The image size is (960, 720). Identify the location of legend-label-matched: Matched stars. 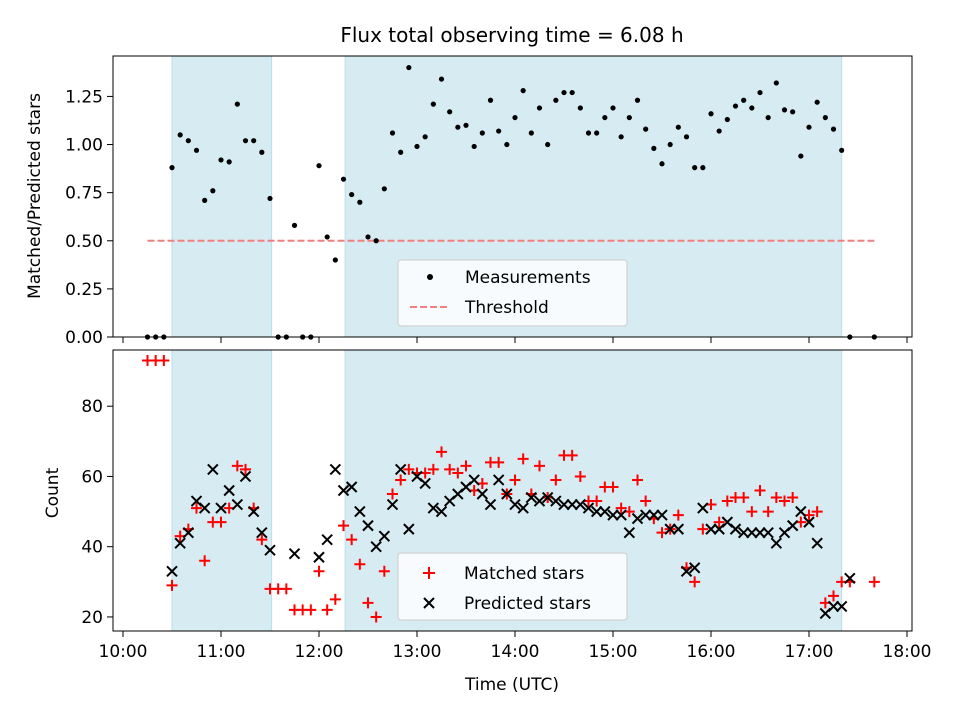
(524, 574).